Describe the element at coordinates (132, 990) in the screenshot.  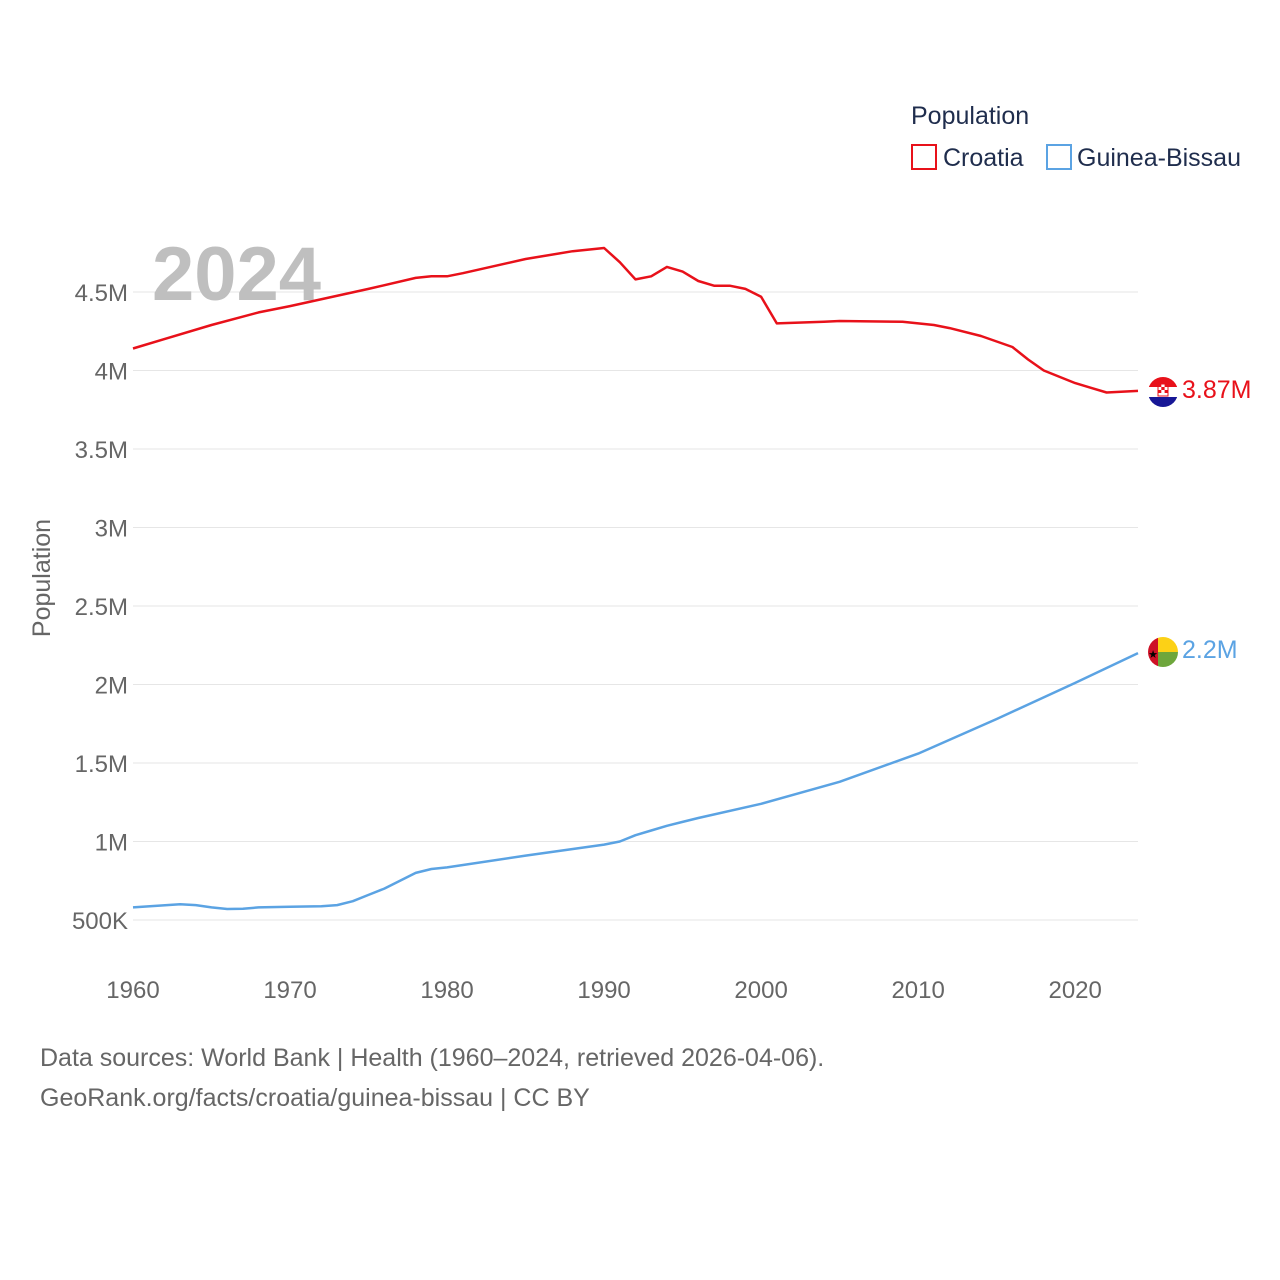
I see `x-tick-label: 1960` at that location.